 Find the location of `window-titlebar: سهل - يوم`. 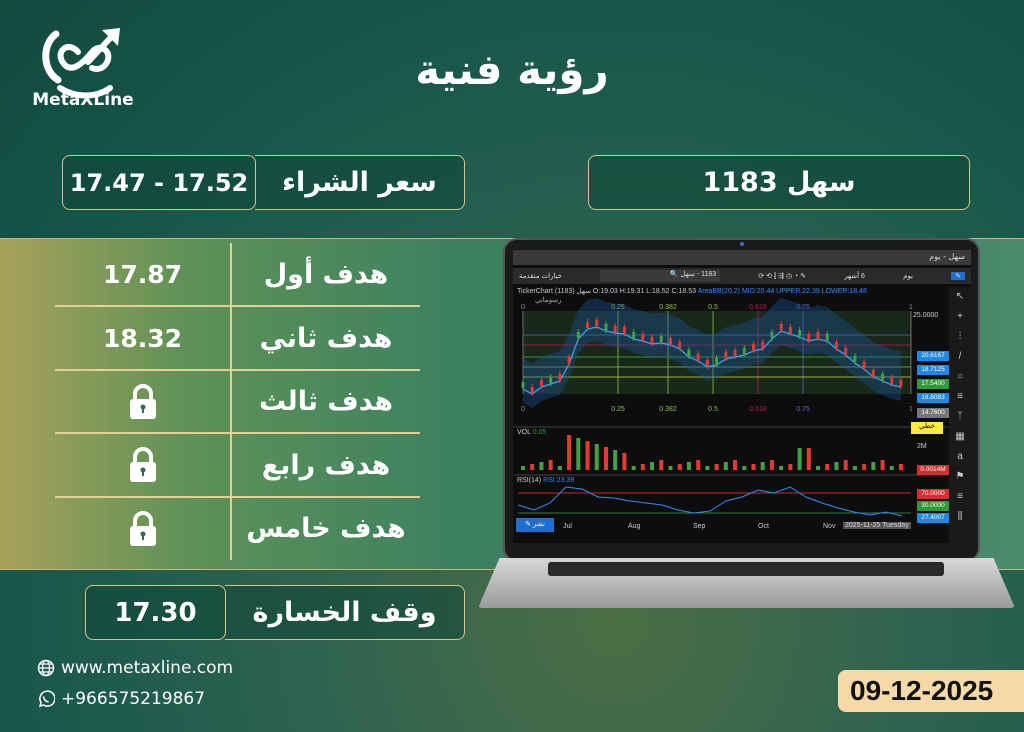

window-titlebar: سهل - يوم is located at coordinates (742, 257).